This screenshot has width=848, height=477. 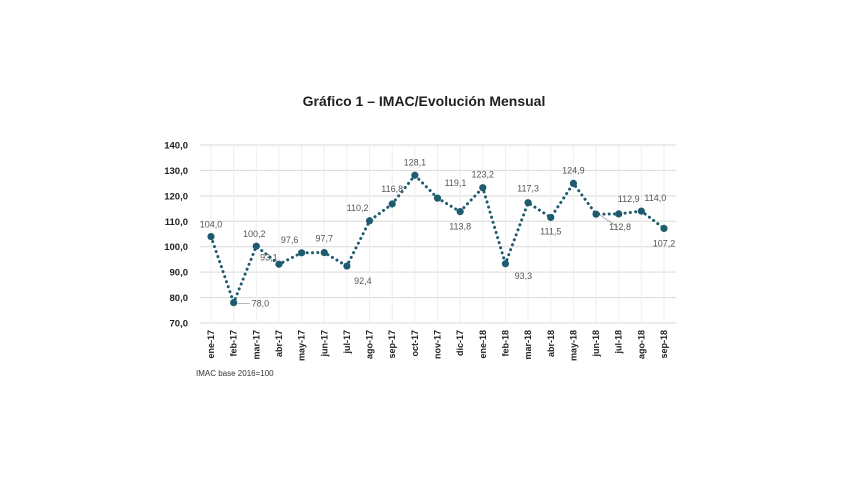 I want to click on data-label: 92,4, so click(x=363, y=281).